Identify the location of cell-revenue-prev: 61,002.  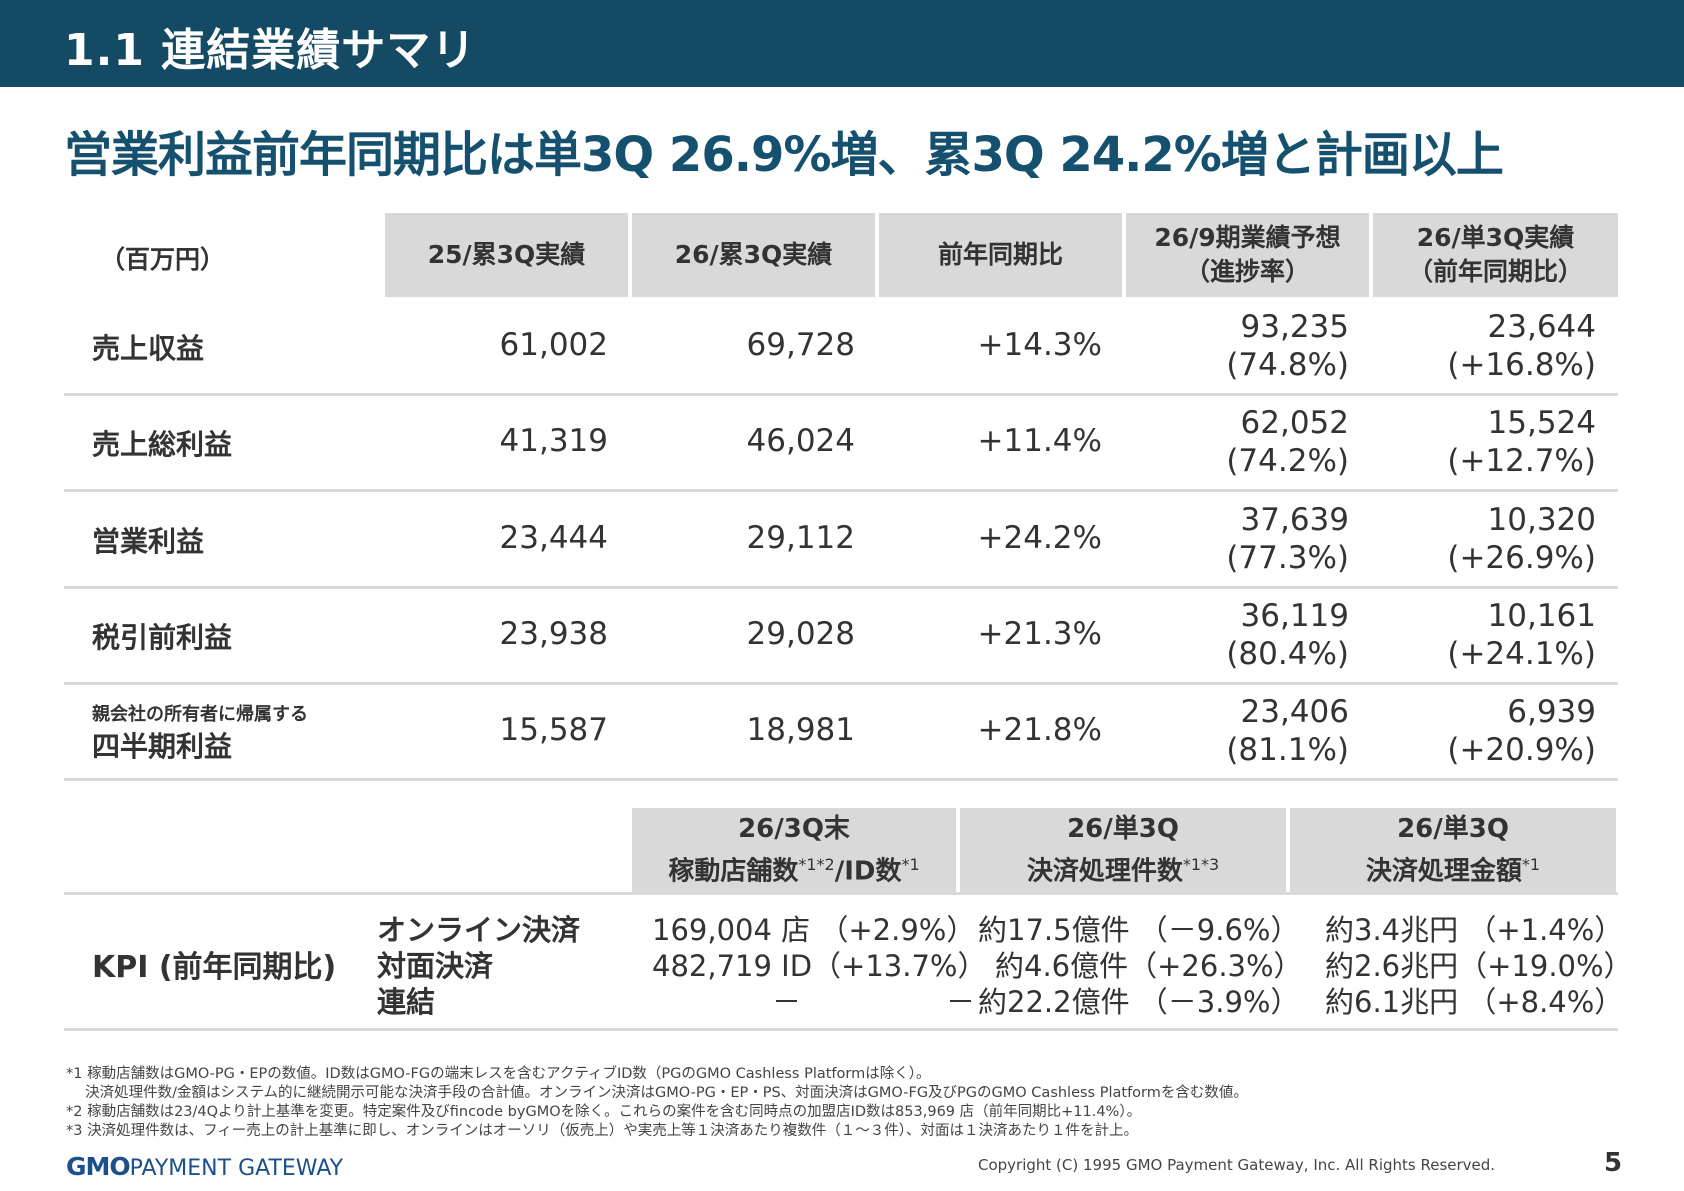
(553, 345).